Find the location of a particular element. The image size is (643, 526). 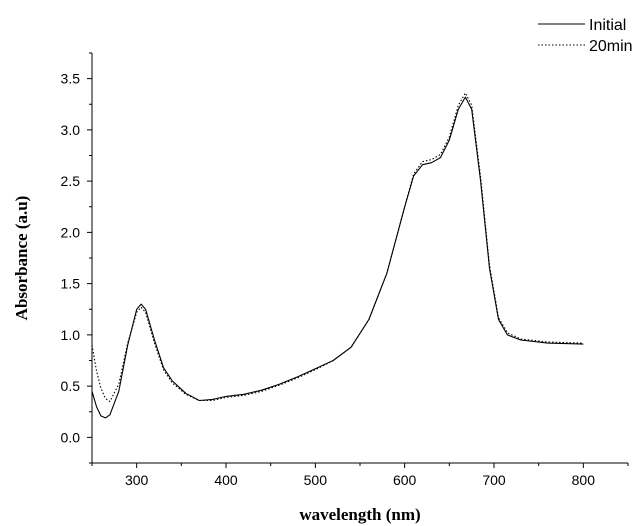

x-tick-label: 600 is located at coordinates (405, 480).